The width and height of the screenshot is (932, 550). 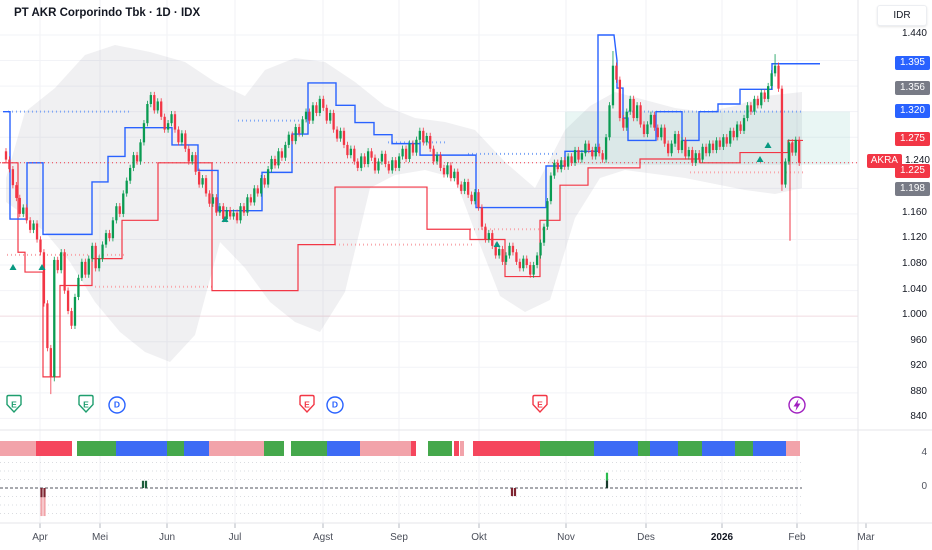 I want to click on lightning-icon, so click(x=797, y=405).